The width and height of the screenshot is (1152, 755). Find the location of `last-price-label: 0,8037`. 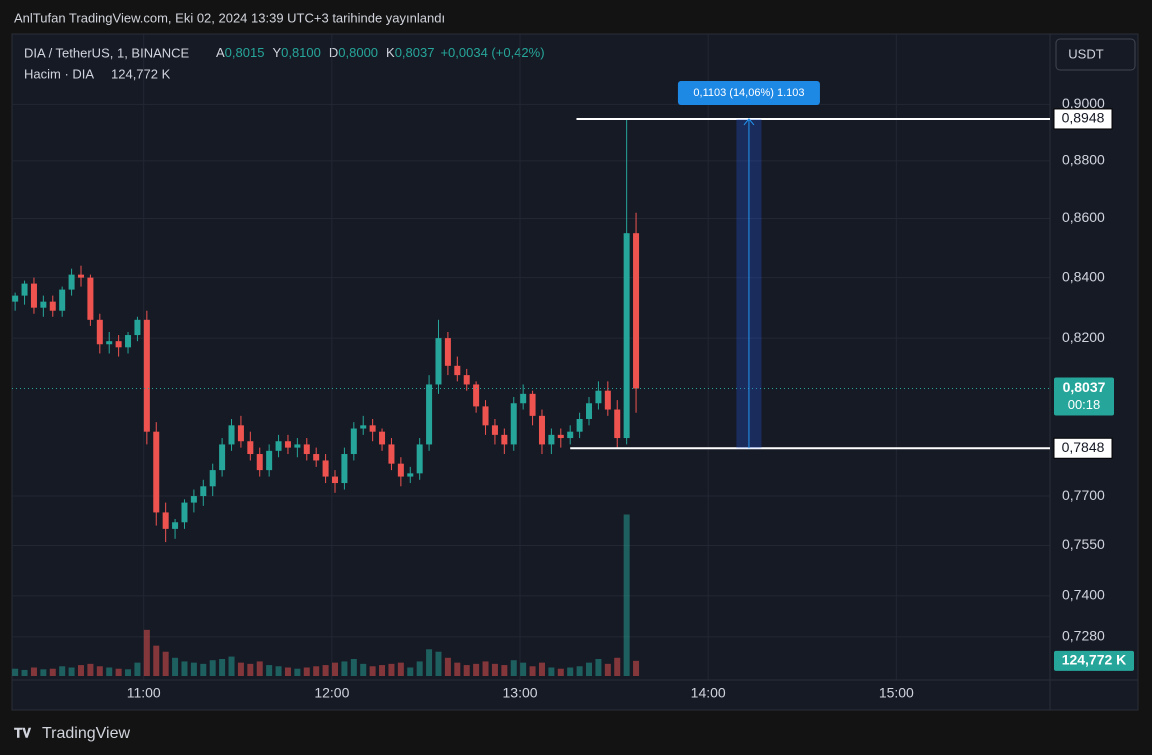

last-price-label: 0,8037 is located at coordinates (1084, 387).